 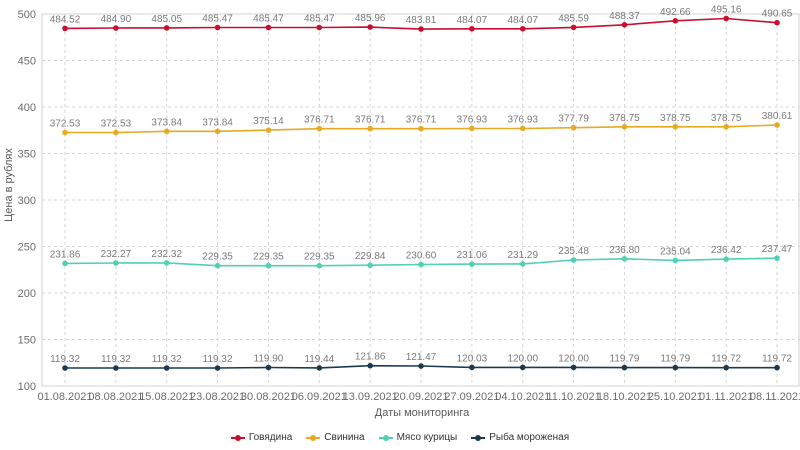 What do you see at coordinates (777, 116) in the screenshot?
I see `data-label: 380.61` at bounding box center [777, 116].